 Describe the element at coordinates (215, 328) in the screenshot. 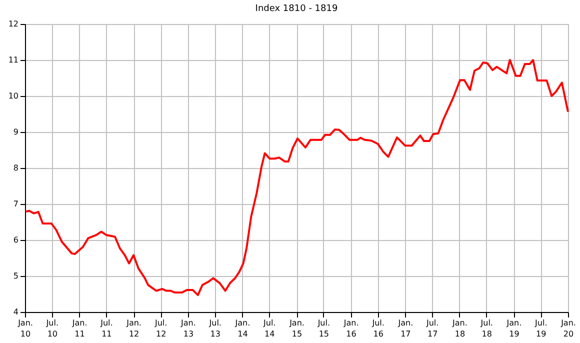

I see `x-tick-label: Jul. 13` at that location.